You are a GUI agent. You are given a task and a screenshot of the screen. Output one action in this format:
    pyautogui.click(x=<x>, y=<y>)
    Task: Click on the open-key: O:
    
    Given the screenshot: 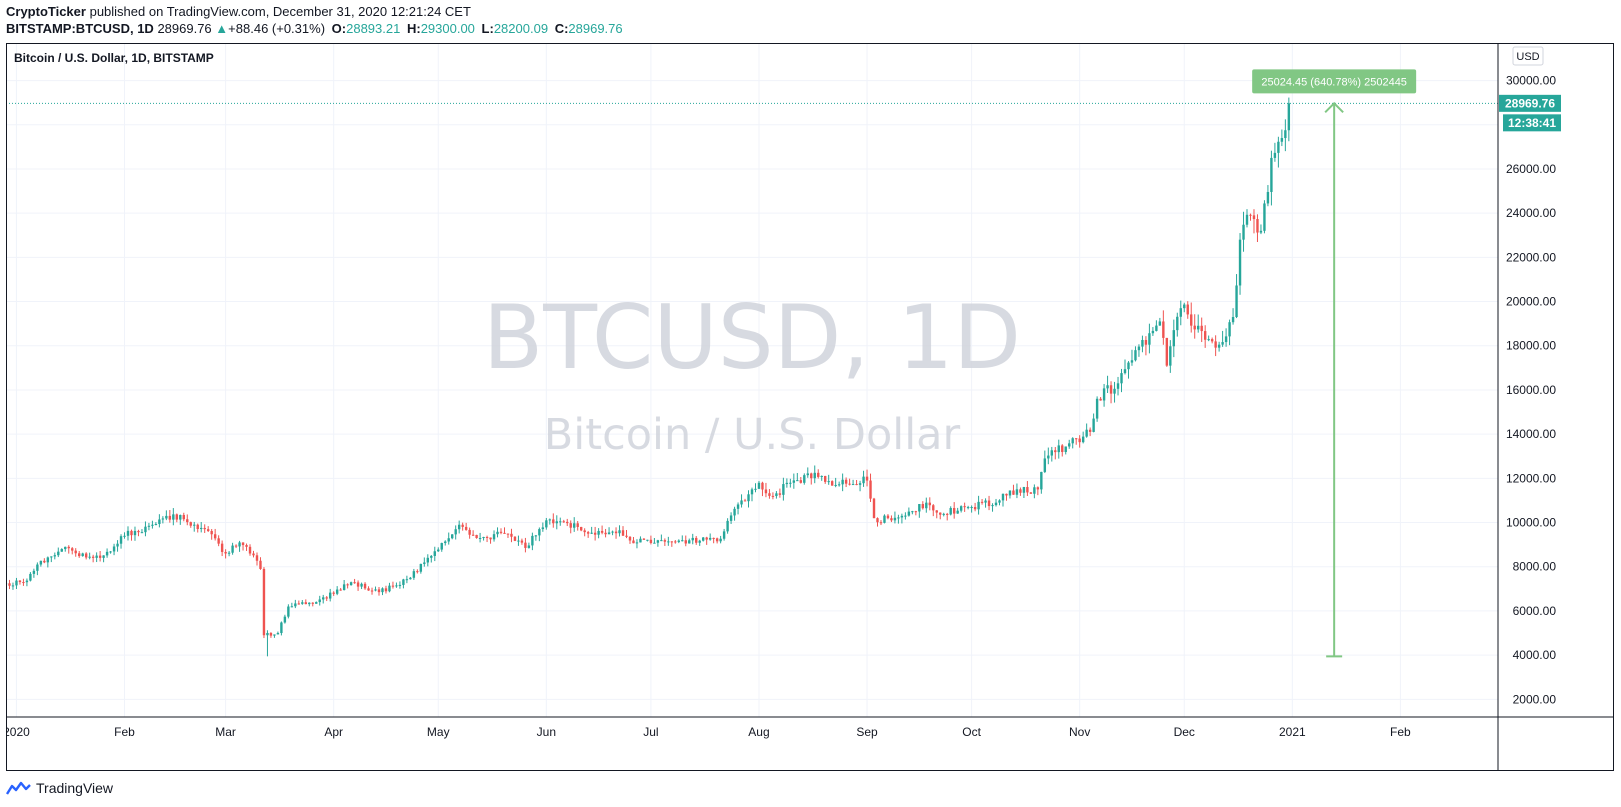 What is the action you would take?
    pyautogui.click(x=339, y=28)
    